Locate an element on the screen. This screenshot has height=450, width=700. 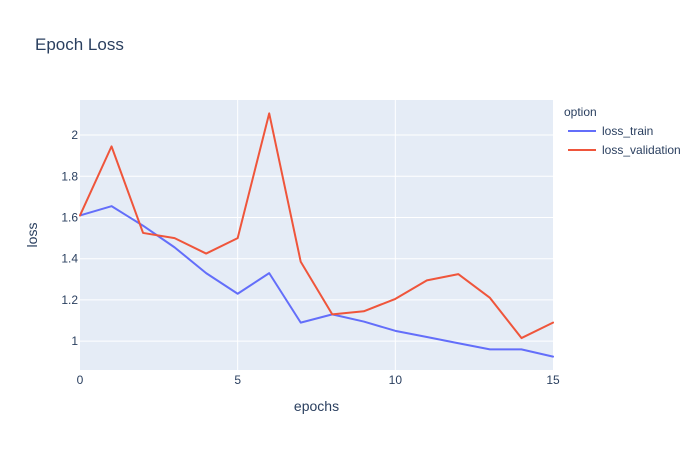
y-tick-label: 1.4 is located at coordinates (69, 259).